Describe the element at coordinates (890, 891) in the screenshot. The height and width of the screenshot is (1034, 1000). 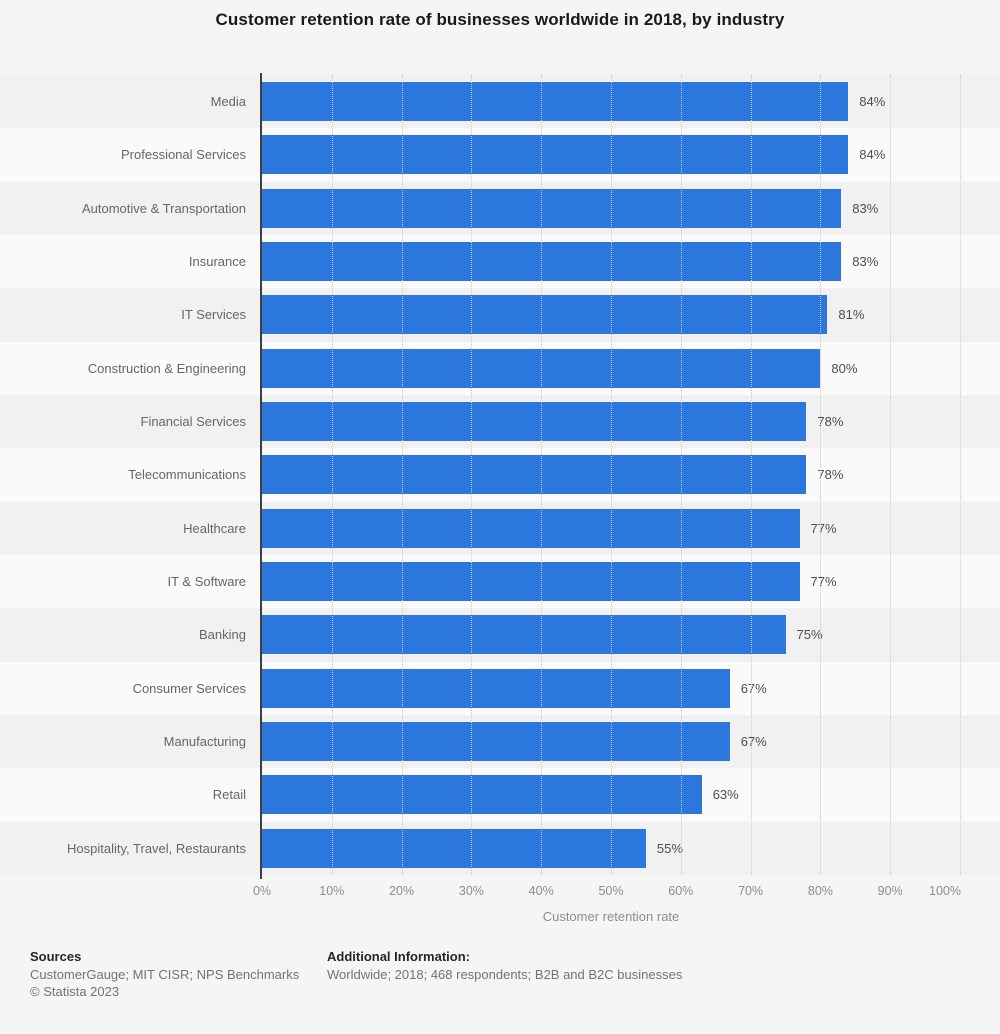
I see `x-tick-label: 90%` at that location.